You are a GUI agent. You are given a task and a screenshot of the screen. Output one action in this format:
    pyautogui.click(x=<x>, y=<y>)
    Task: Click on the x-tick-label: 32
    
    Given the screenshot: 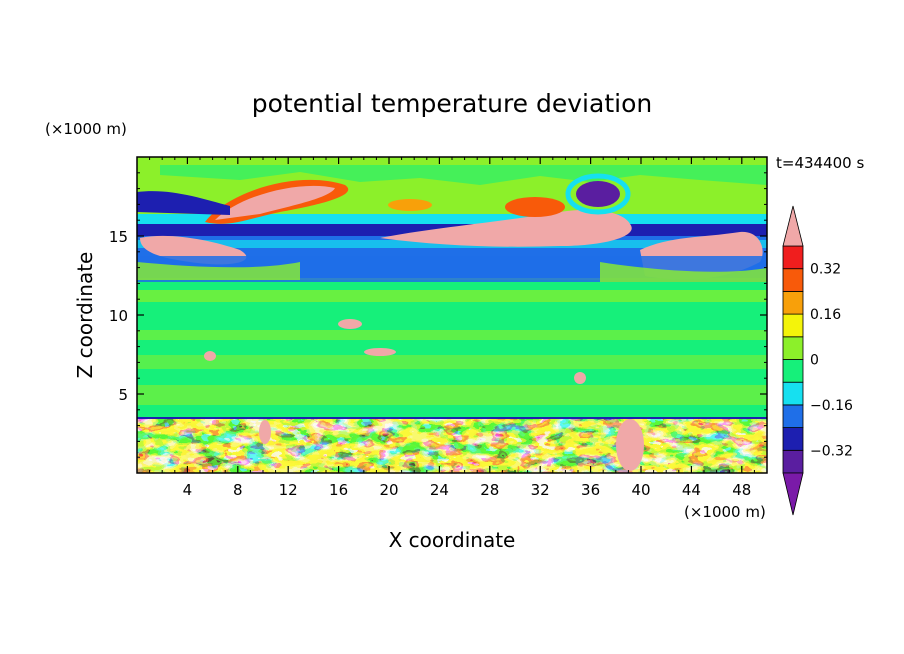 What is the action you would take?
    pyautogui.click(x=540, y=490)
    